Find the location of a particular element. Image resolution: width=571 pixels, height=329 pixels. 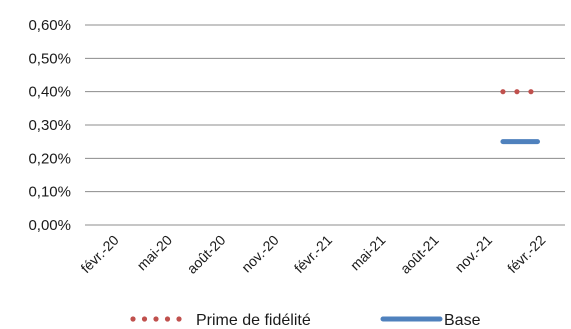

x-tick-label: nov.-21 is located at coordinates (474, 254).